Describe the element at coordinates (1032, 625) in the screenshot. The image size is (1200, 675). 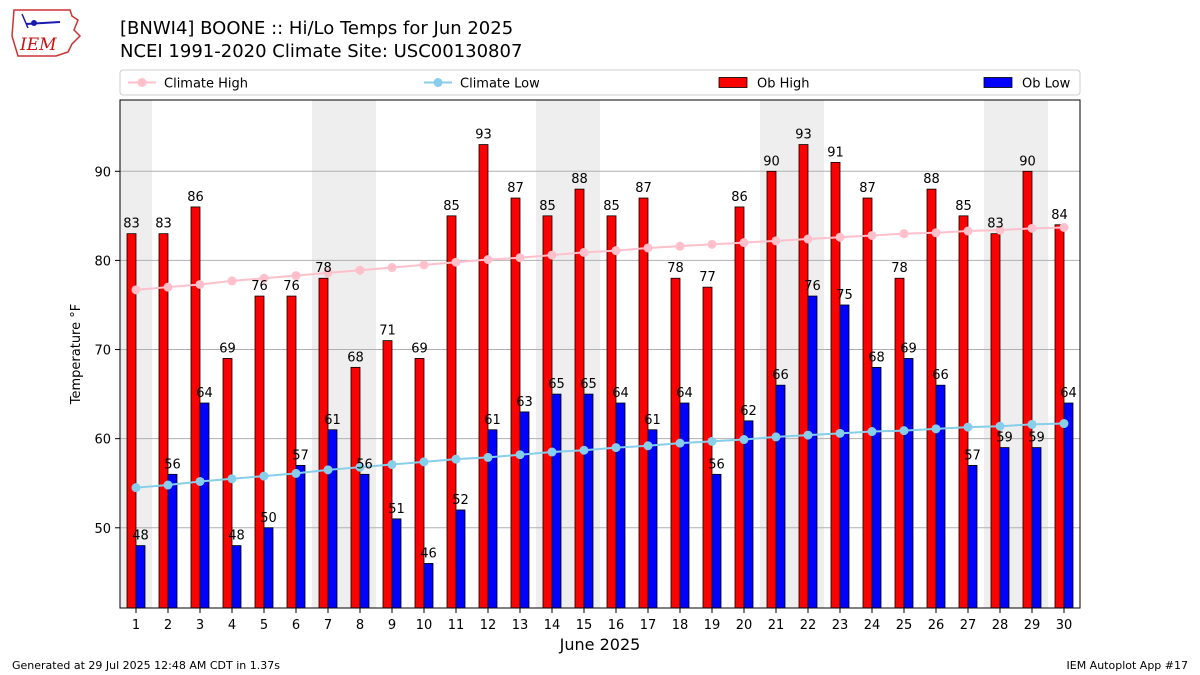
I see `x-tick-label: 29` at that location.